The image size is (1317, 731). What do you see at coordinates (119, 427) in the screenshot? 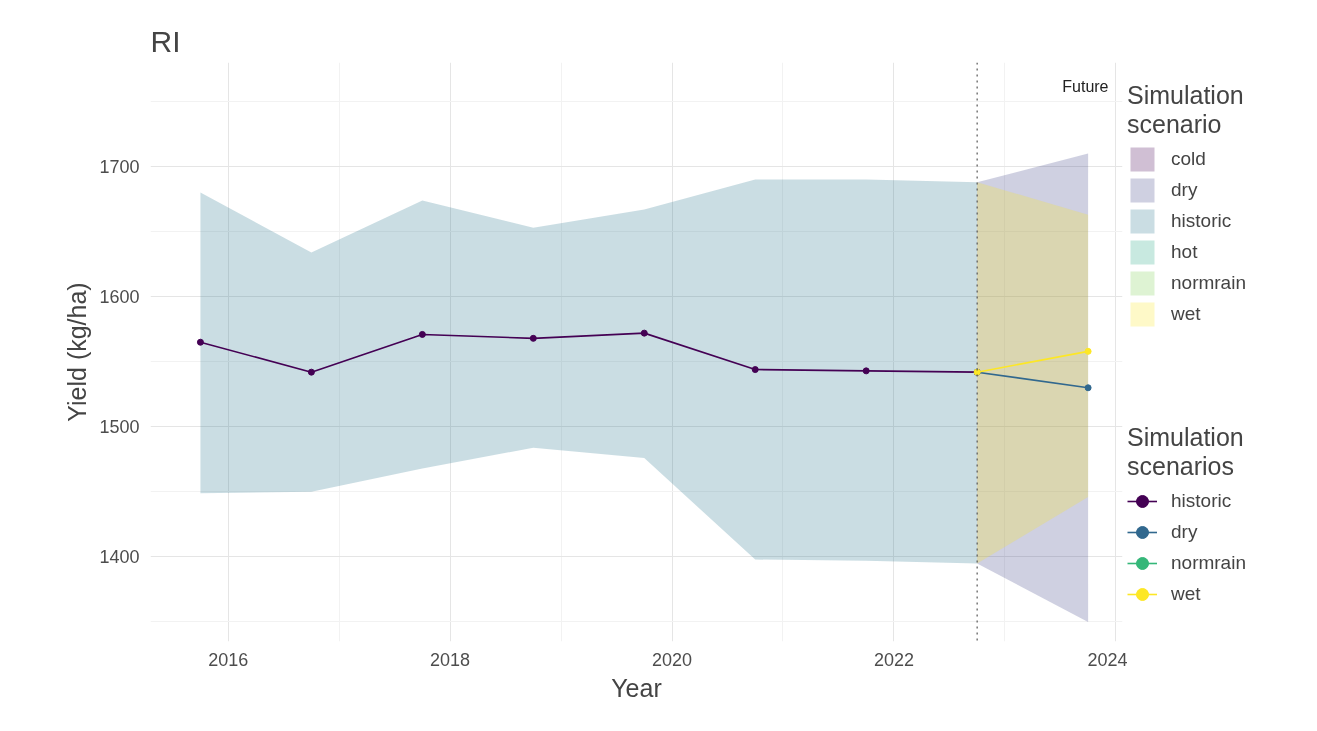
I see `y-tick-label: 1500` at bounding box center [119, 427].